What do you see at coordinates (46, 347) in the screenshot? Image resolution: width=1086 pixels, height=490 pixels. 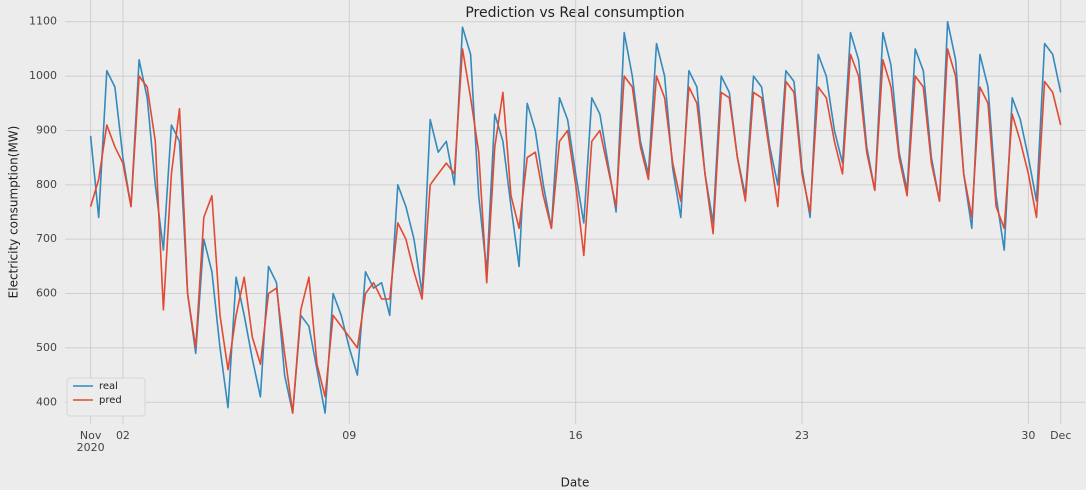 I see `y-tick-label: 500` at bounding box center [46, 347].